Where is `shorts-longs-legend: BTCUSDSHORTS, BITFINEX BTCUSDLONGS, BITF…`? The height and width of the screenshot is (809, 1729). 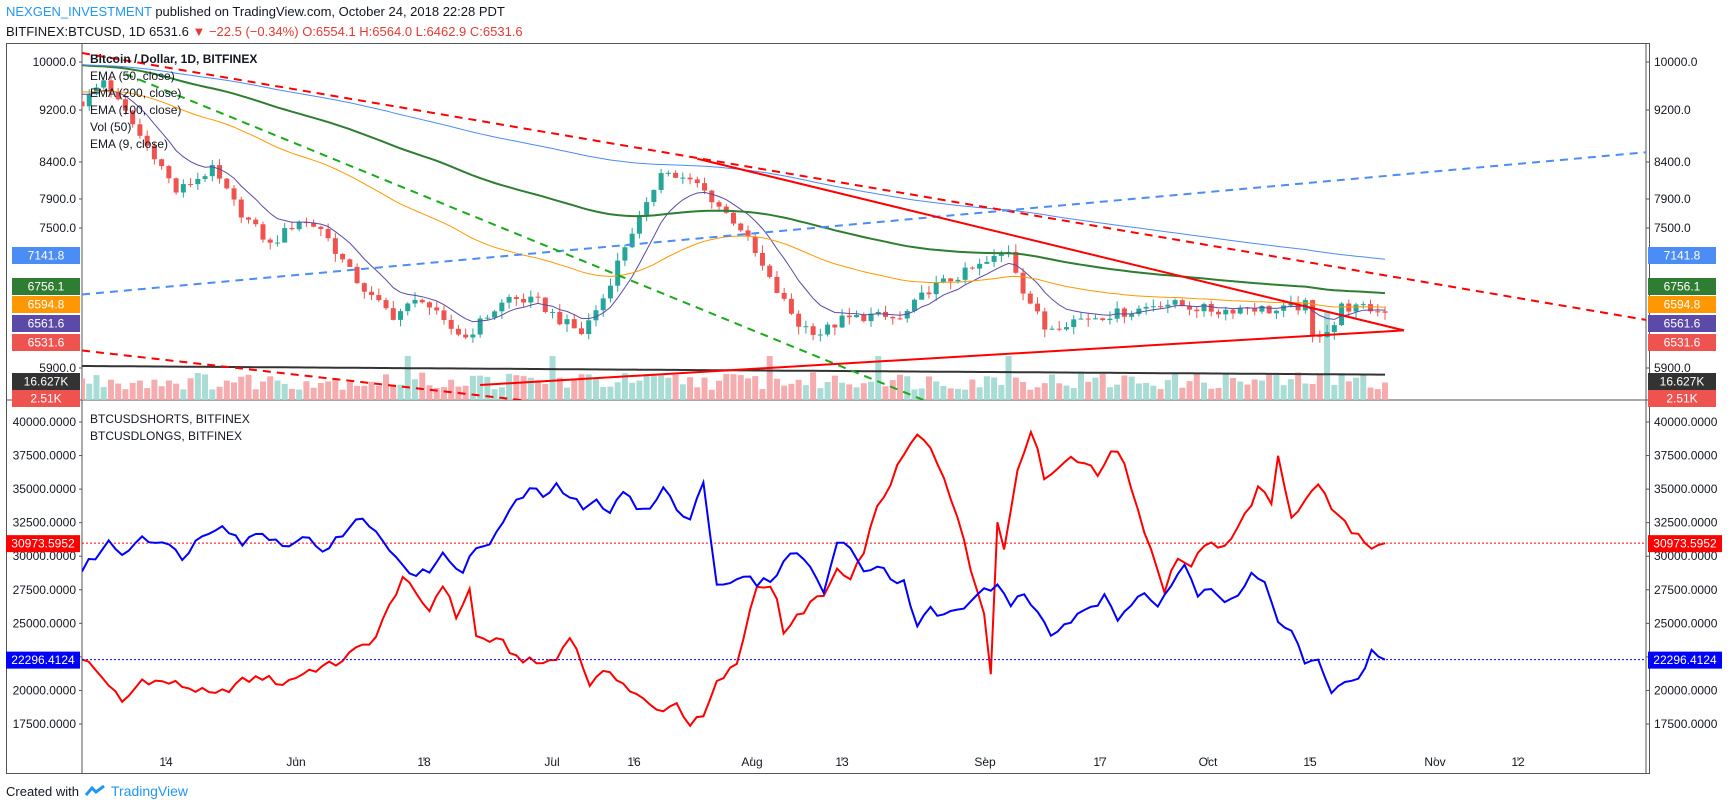
shorts-longs-legend: BTCUSDSHORTS, BITFINEX BTCUSDLONGS, BITF… is located at coordinates (170, 428).